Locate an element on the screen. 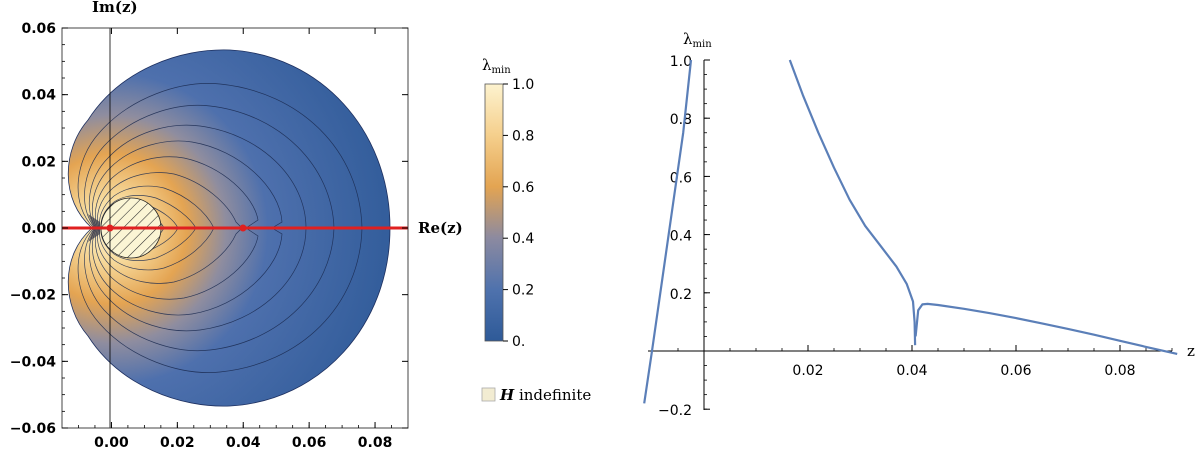 The width and height of the screenshot is (1202, 457). colorbar: λmin 0. 0.2 0.4 0.6 0.8 1.0 is located at coordinates (508, 203).